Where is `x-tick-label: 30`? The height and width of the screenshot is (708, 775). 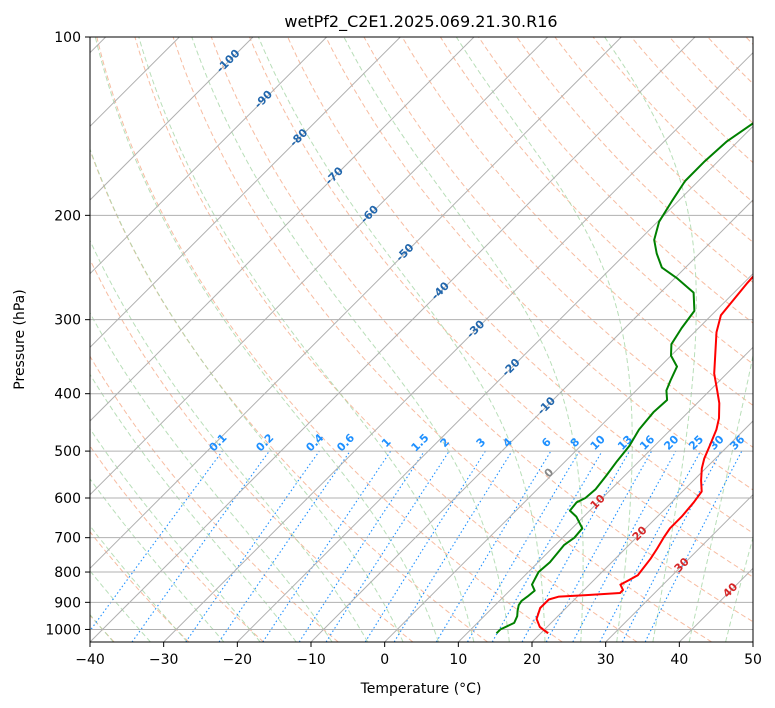
x-tick-label: 30 is located at coordinates (606, 660).